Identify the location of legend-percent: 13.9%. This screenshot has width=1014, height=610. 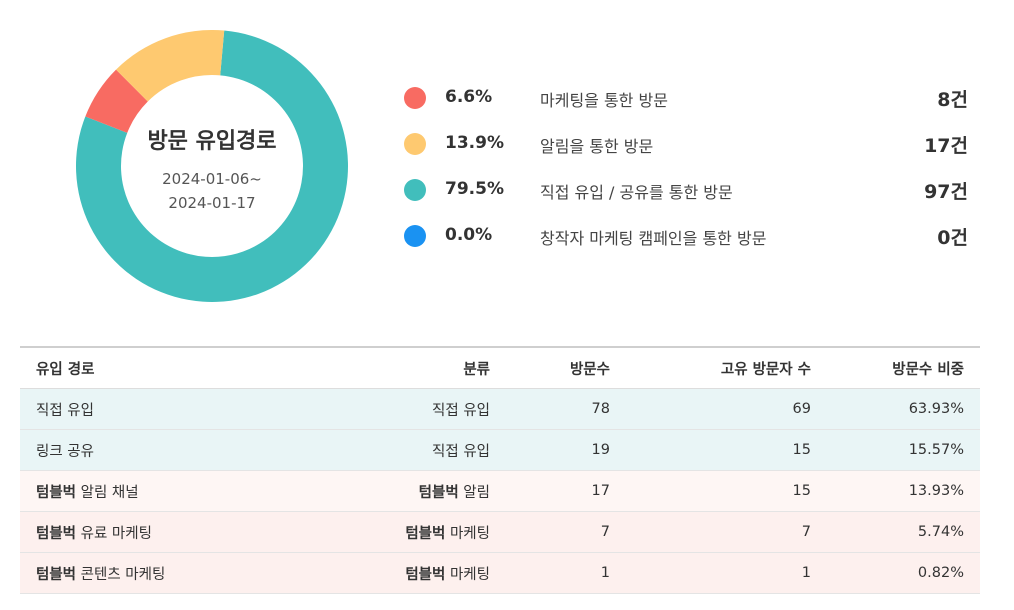
(474, 143).